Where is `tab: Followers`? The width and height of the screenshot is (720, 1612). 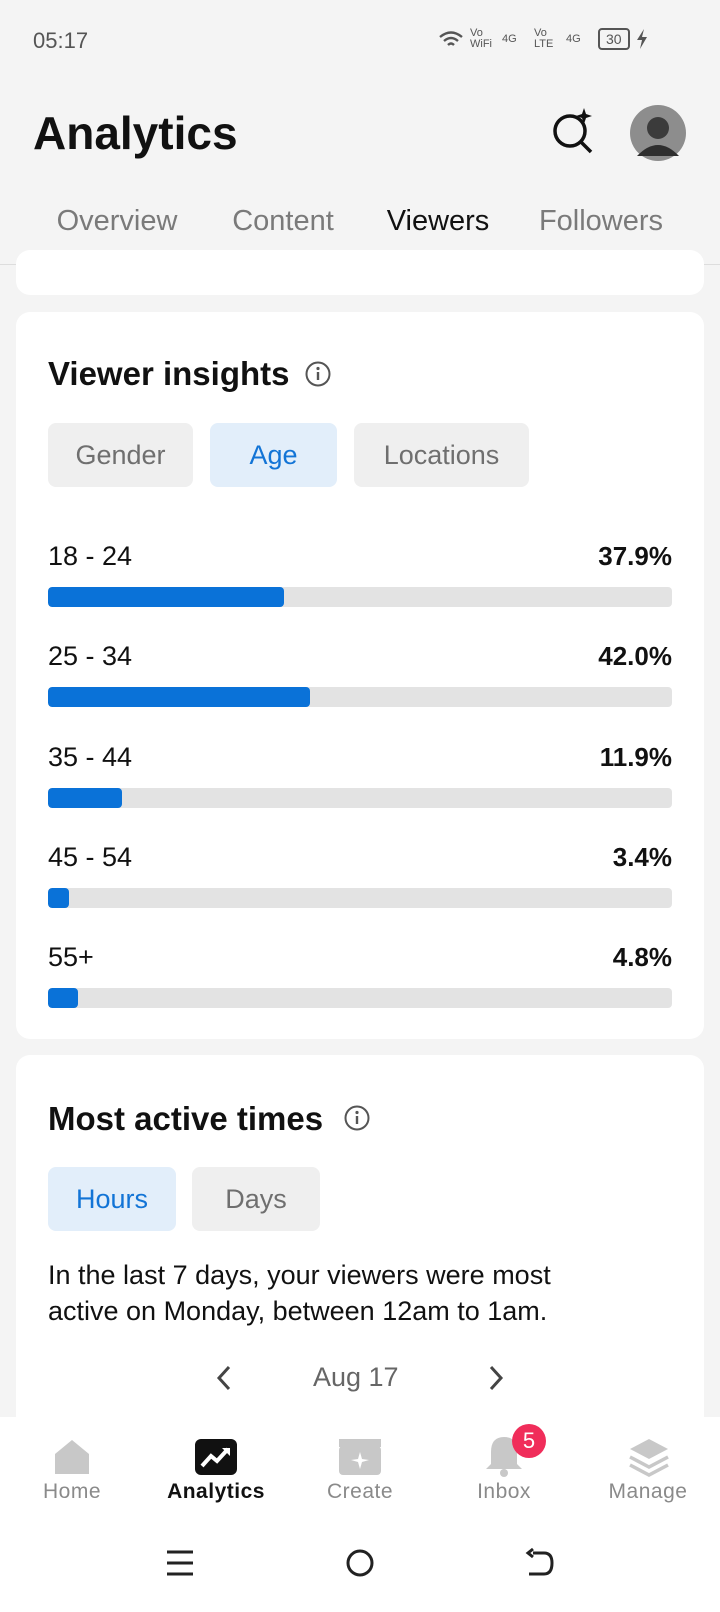
tab: Followers is located at coordinates (601, 221).